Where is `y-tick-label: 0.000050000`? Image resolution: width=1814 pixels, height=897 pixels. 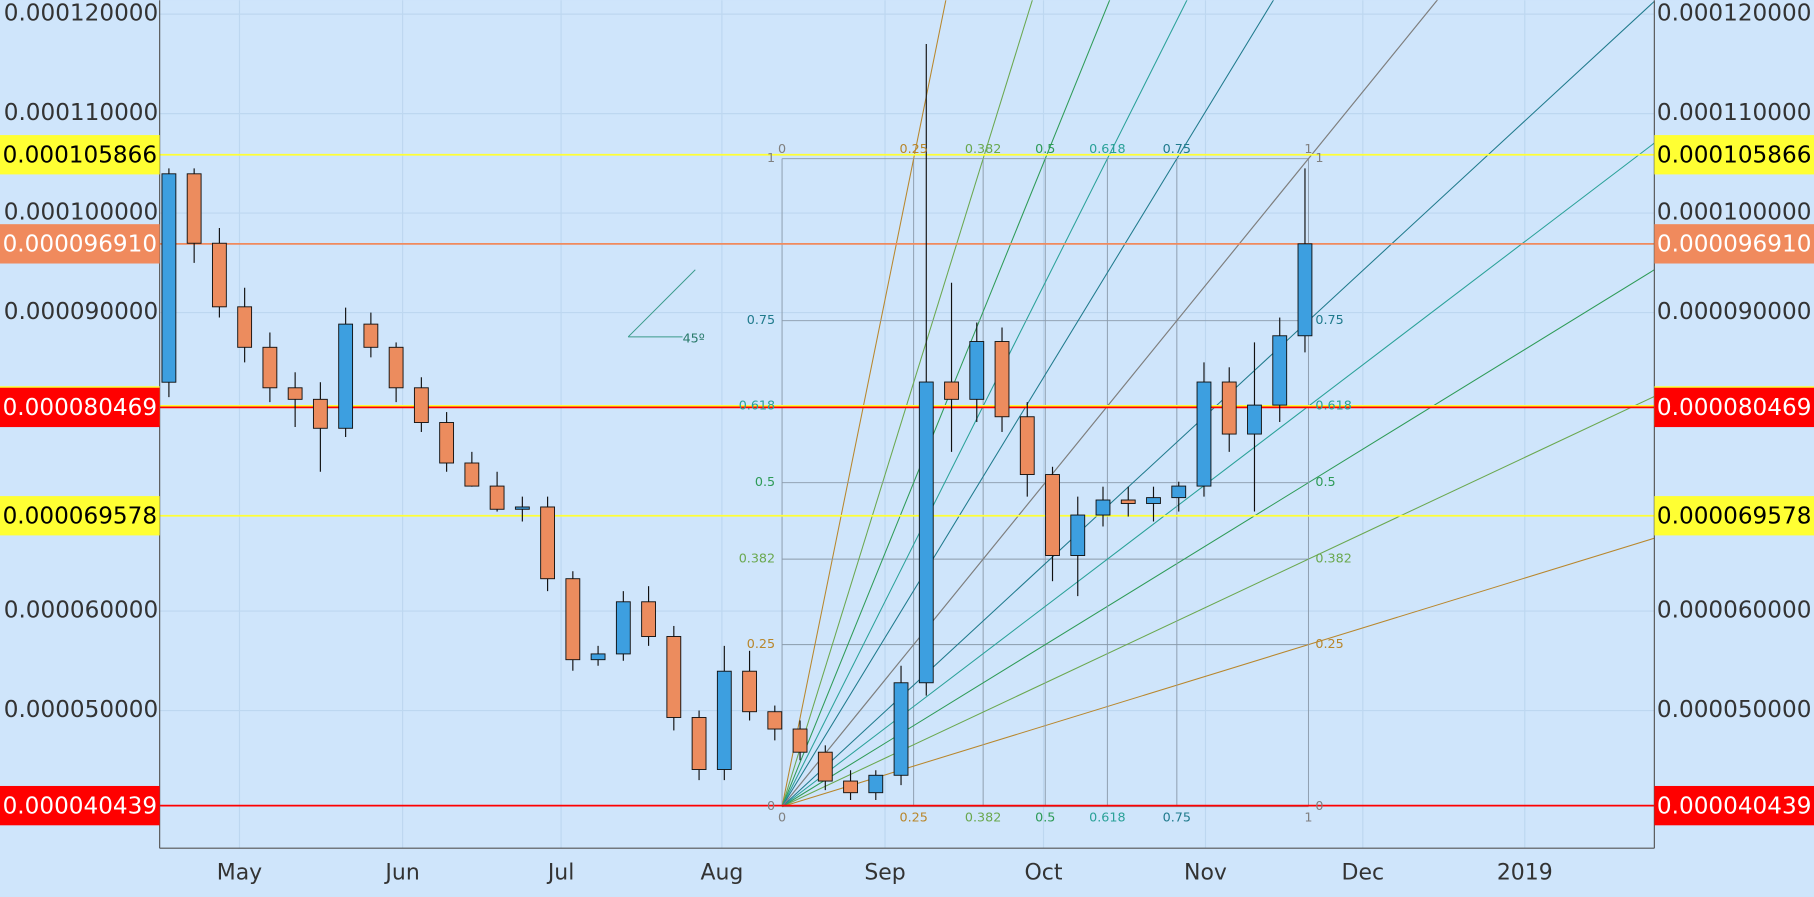
y-tick-label: 0.000050000 is located at coordinates (81, 710).